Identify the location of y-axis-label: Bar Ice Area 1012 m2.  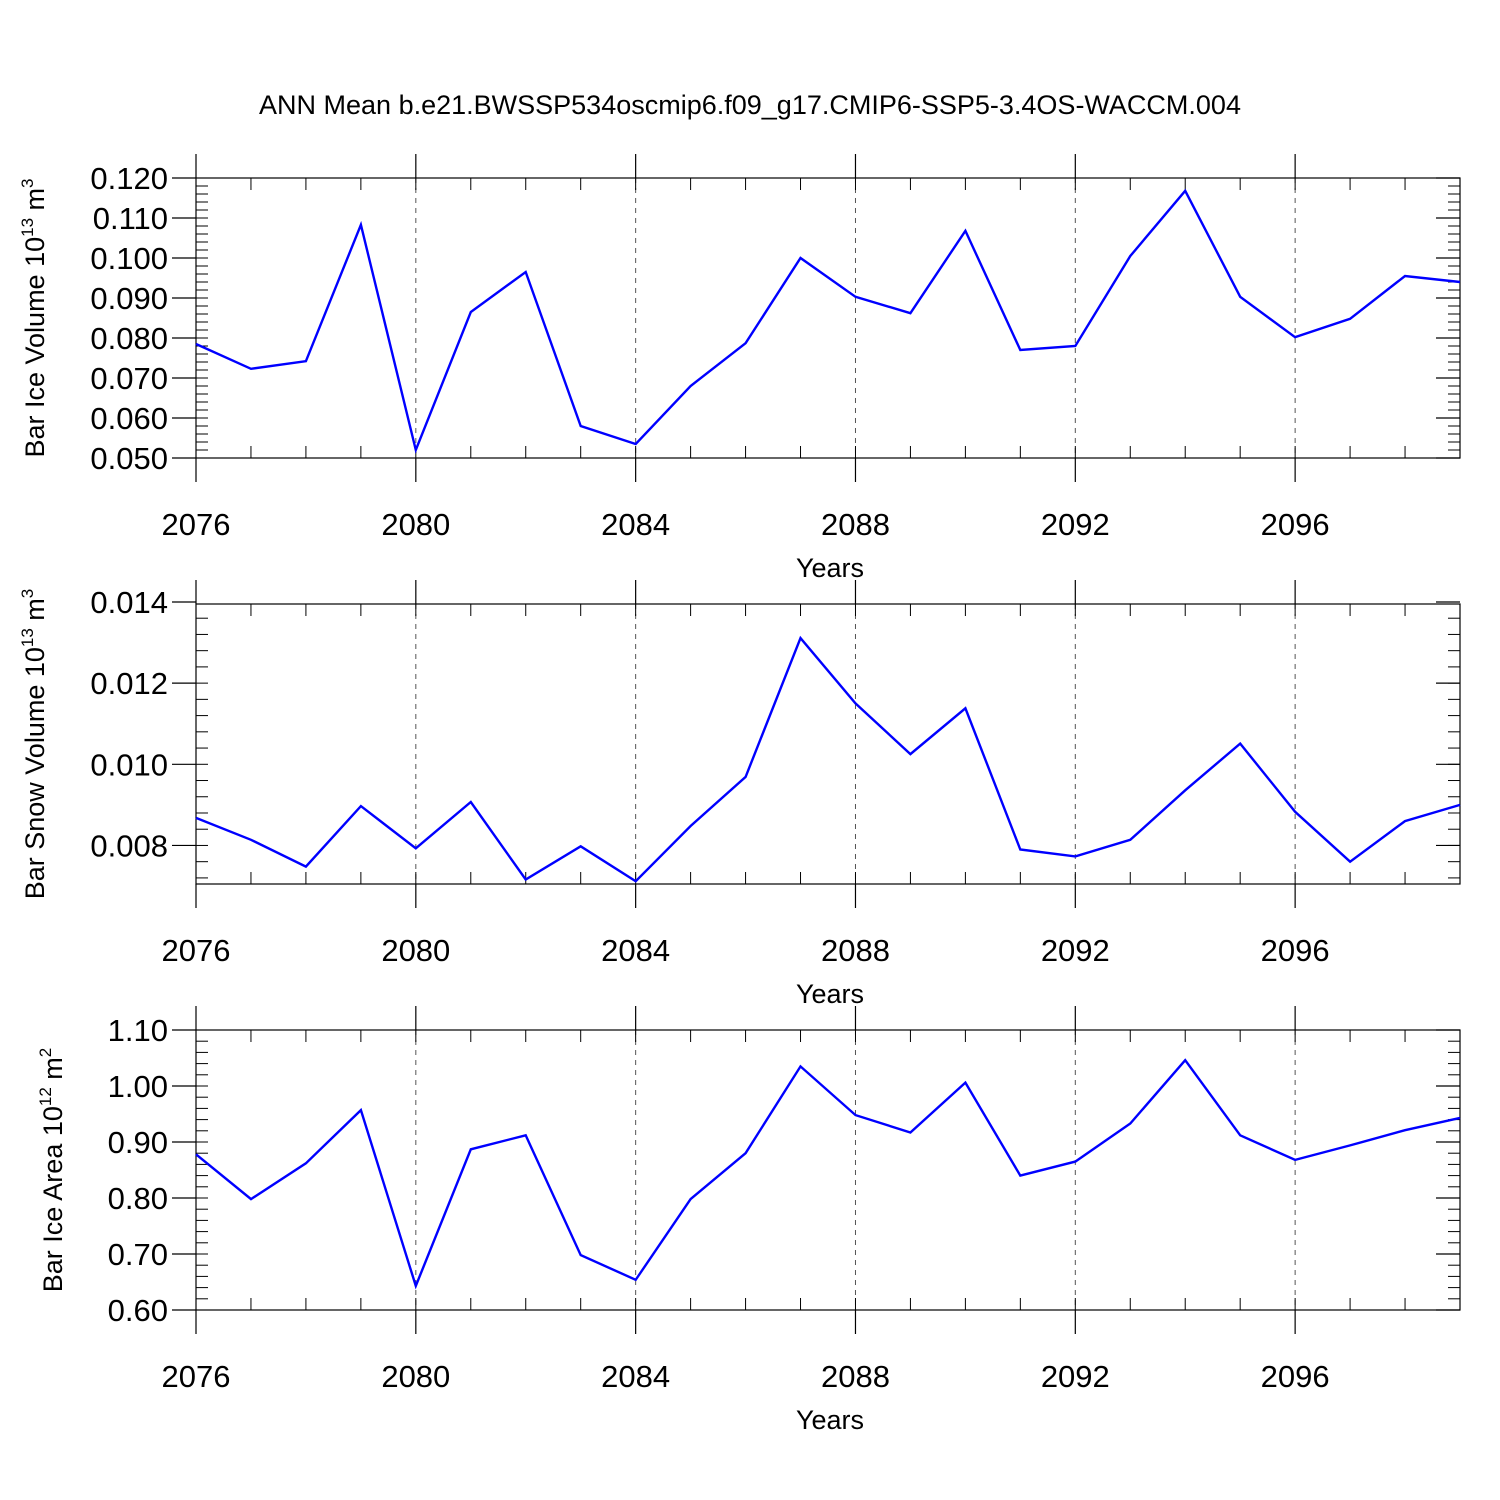
(52, 1170).